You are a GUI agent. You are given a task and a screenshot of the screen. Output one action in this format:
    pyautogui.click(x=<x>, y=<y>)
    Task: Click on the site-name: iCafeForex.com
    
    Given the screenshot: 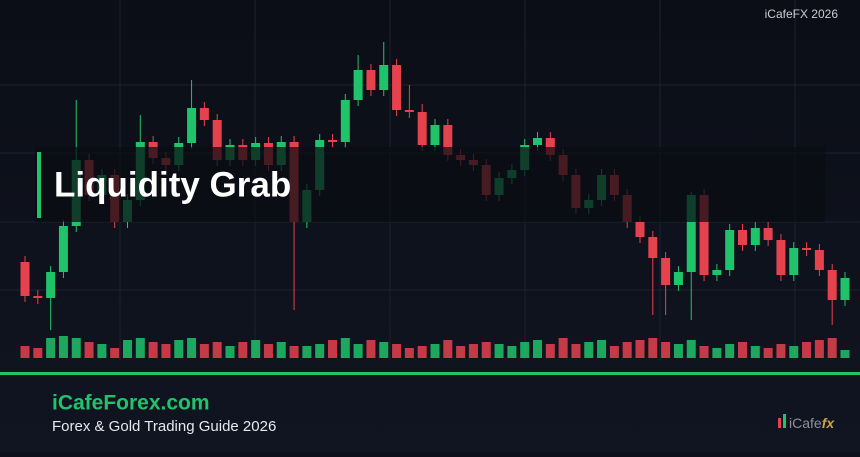 What is the action you would take?
    pyautogui.click(x=131, y=403)
    